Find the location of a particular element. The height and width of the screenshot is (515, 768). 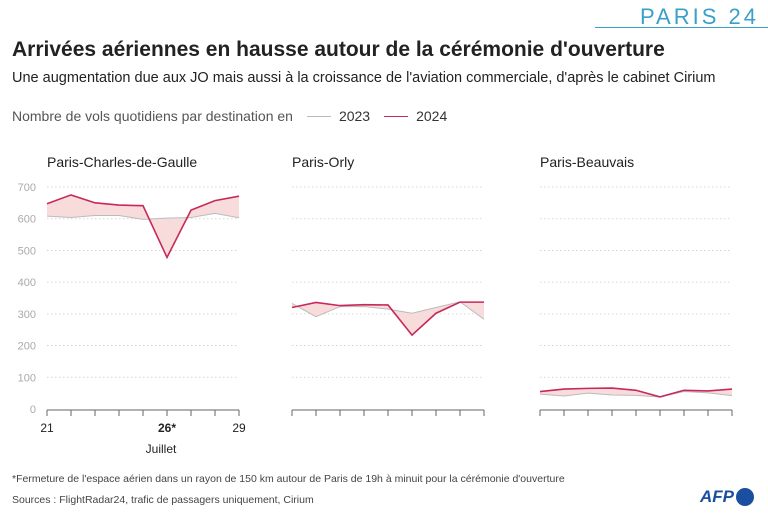

y-tick-label: 0 is located at coordinates (33, 410).